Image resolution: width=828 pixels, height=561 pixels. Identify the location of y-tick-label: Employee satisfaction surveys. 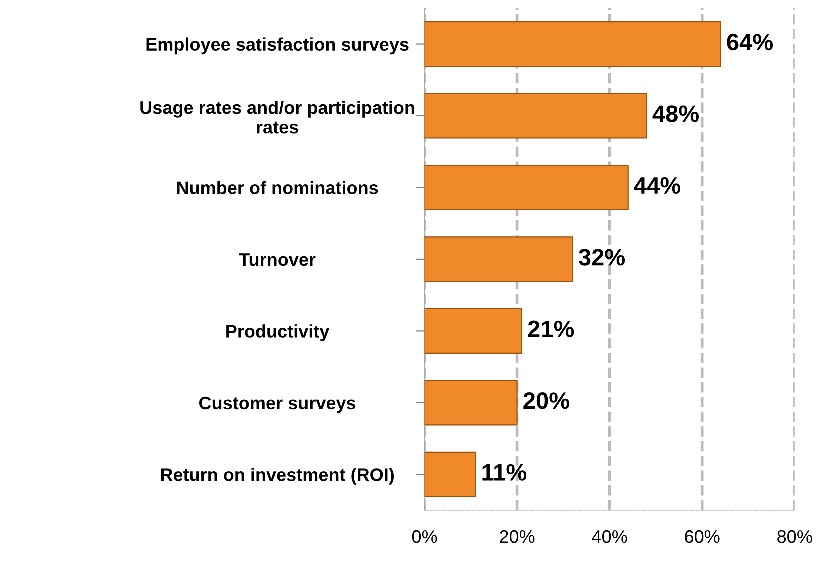
(277, 46).